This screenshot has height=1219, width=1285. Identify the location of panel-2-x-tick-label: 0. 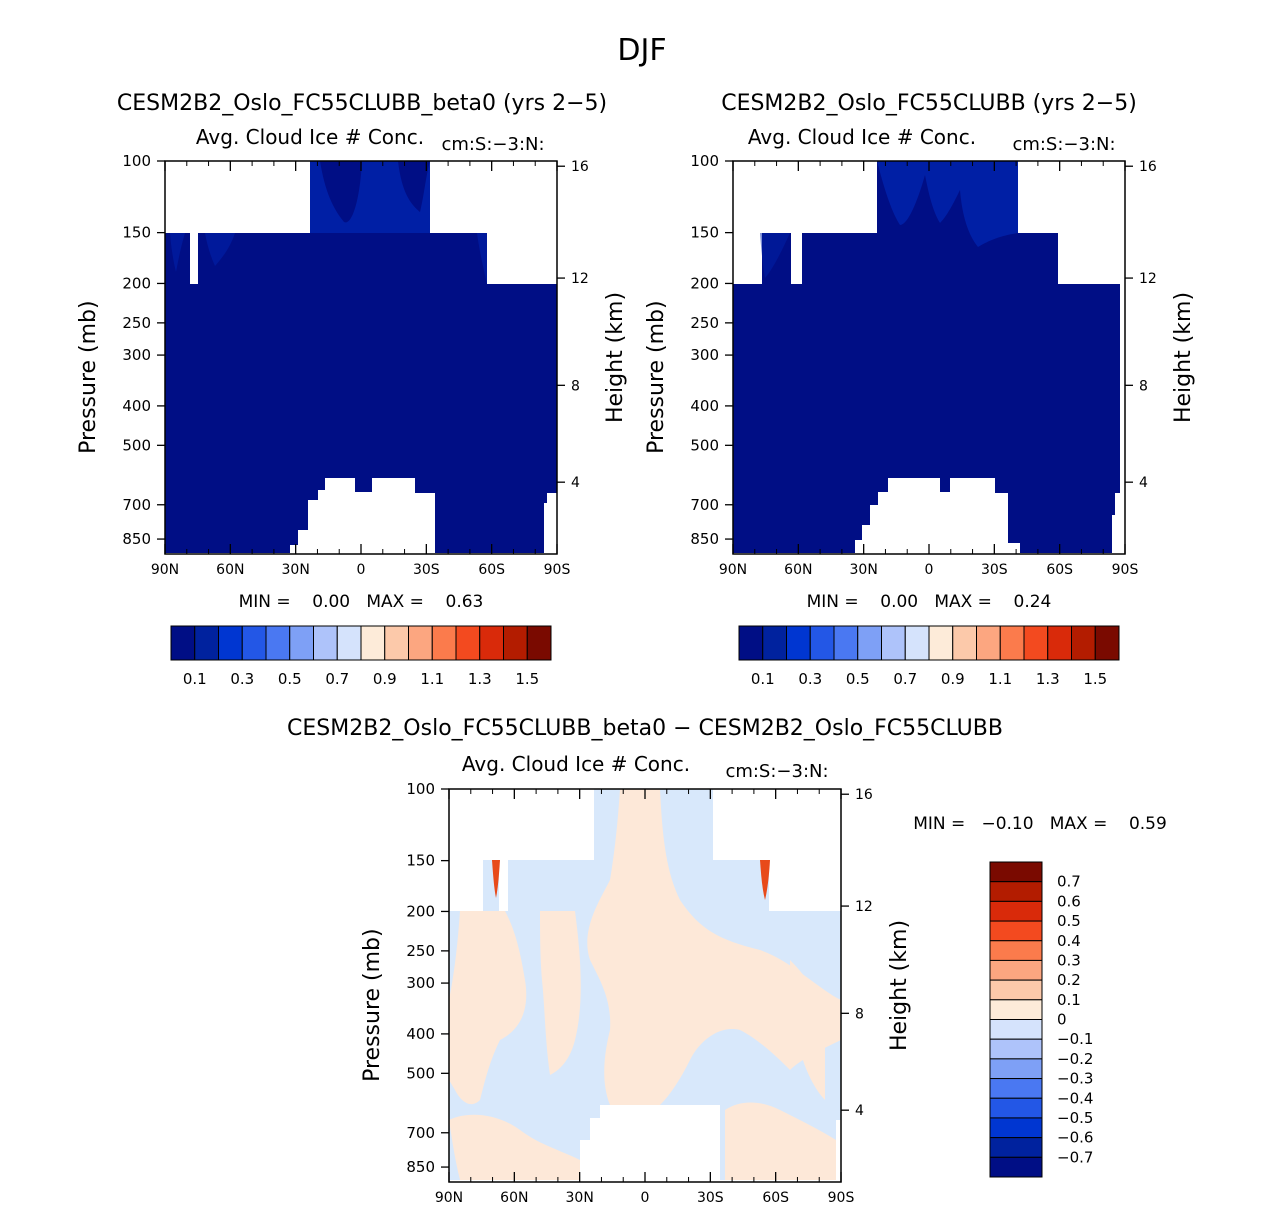
(929, 570).